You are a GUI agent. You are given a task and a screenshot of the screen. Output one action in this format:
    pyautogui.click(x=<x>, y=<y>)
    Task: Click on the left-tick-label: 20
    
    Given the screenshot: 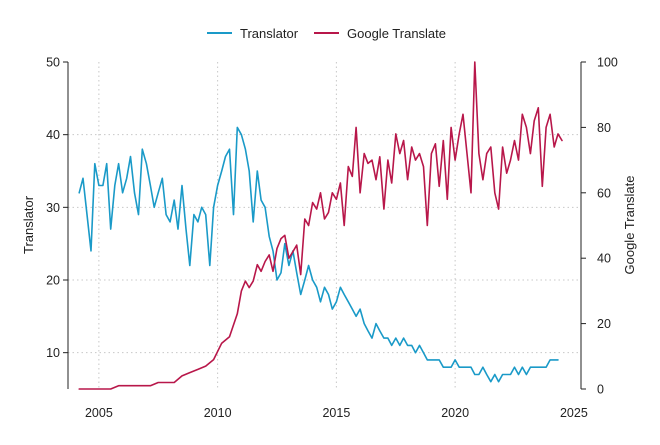 What is the action you would take?
    pyautogui.click(x=53, y=281)
    